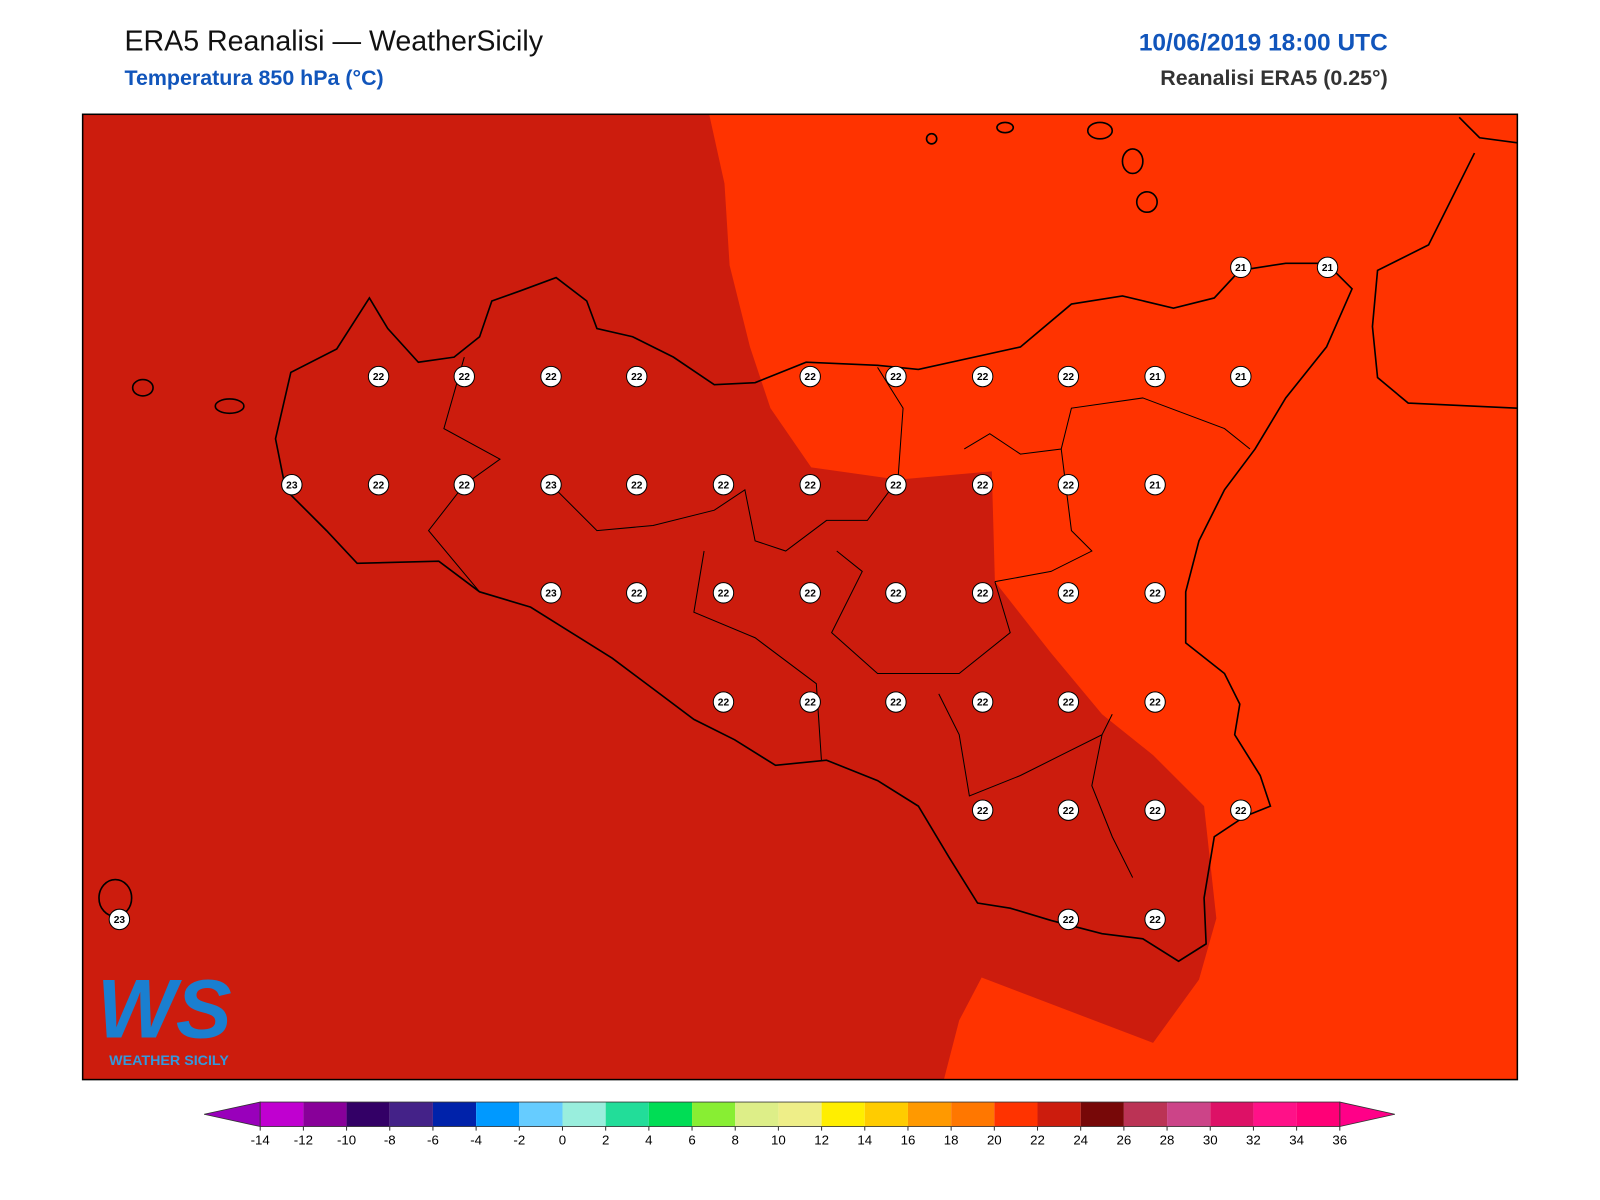 The height and width of the screenshot is (1200, 1600). What do you see at coordinates (1080, 1139) in the screenshot?
I see `colorbar-label: 24` at bounding box center [1080, 1139].